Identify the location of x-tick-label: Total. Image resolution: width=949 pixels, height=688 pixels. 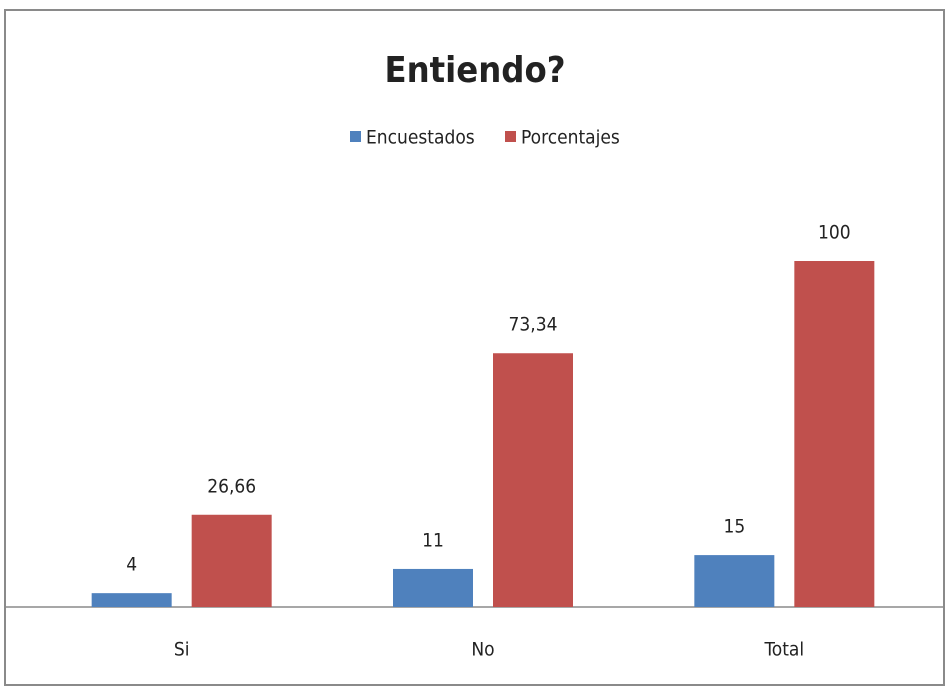
(784, 650).